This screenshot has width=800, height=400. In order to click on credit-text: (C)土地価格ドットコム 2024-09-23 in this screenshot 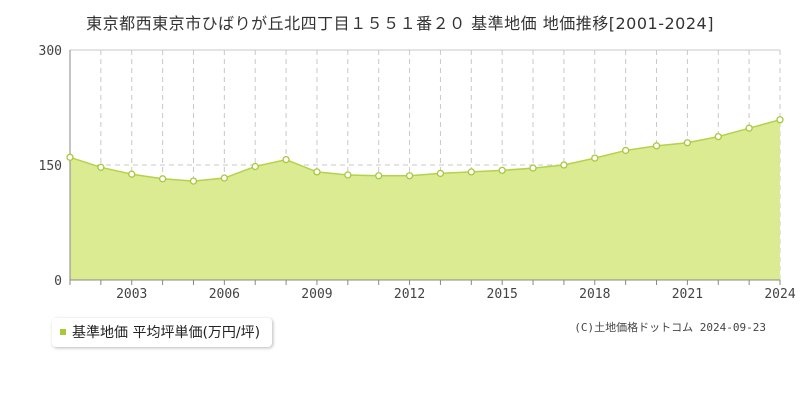, I will do `click(670, 327)`.